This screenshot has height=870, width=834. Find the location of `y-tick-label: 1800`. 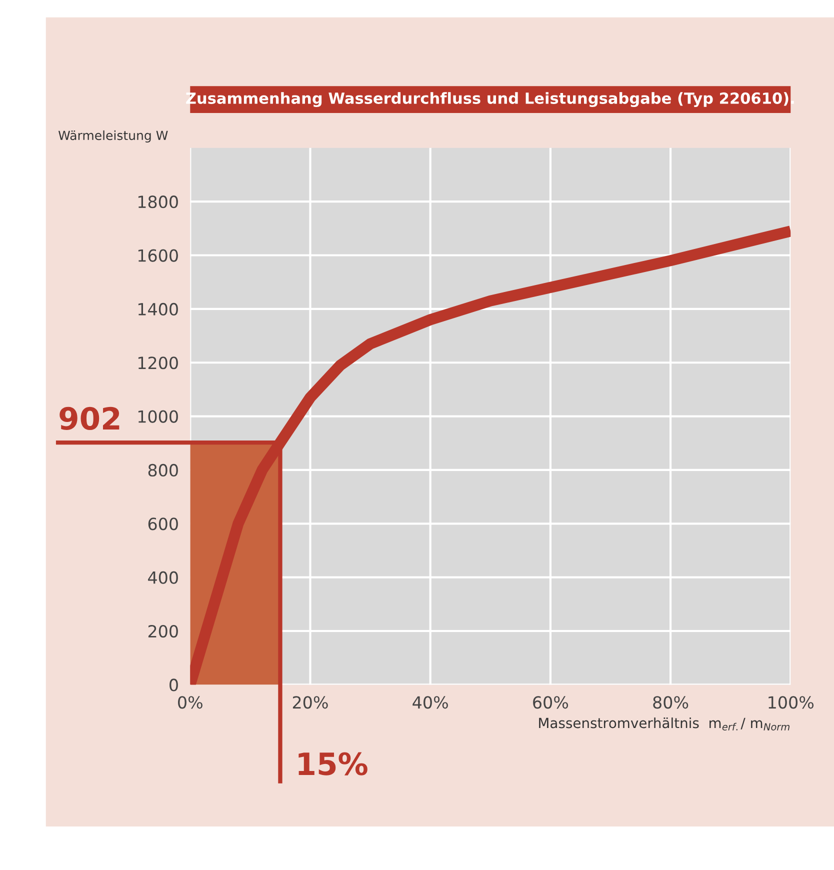

y-tick-label: 1800 is located at coordinates (158, 202).